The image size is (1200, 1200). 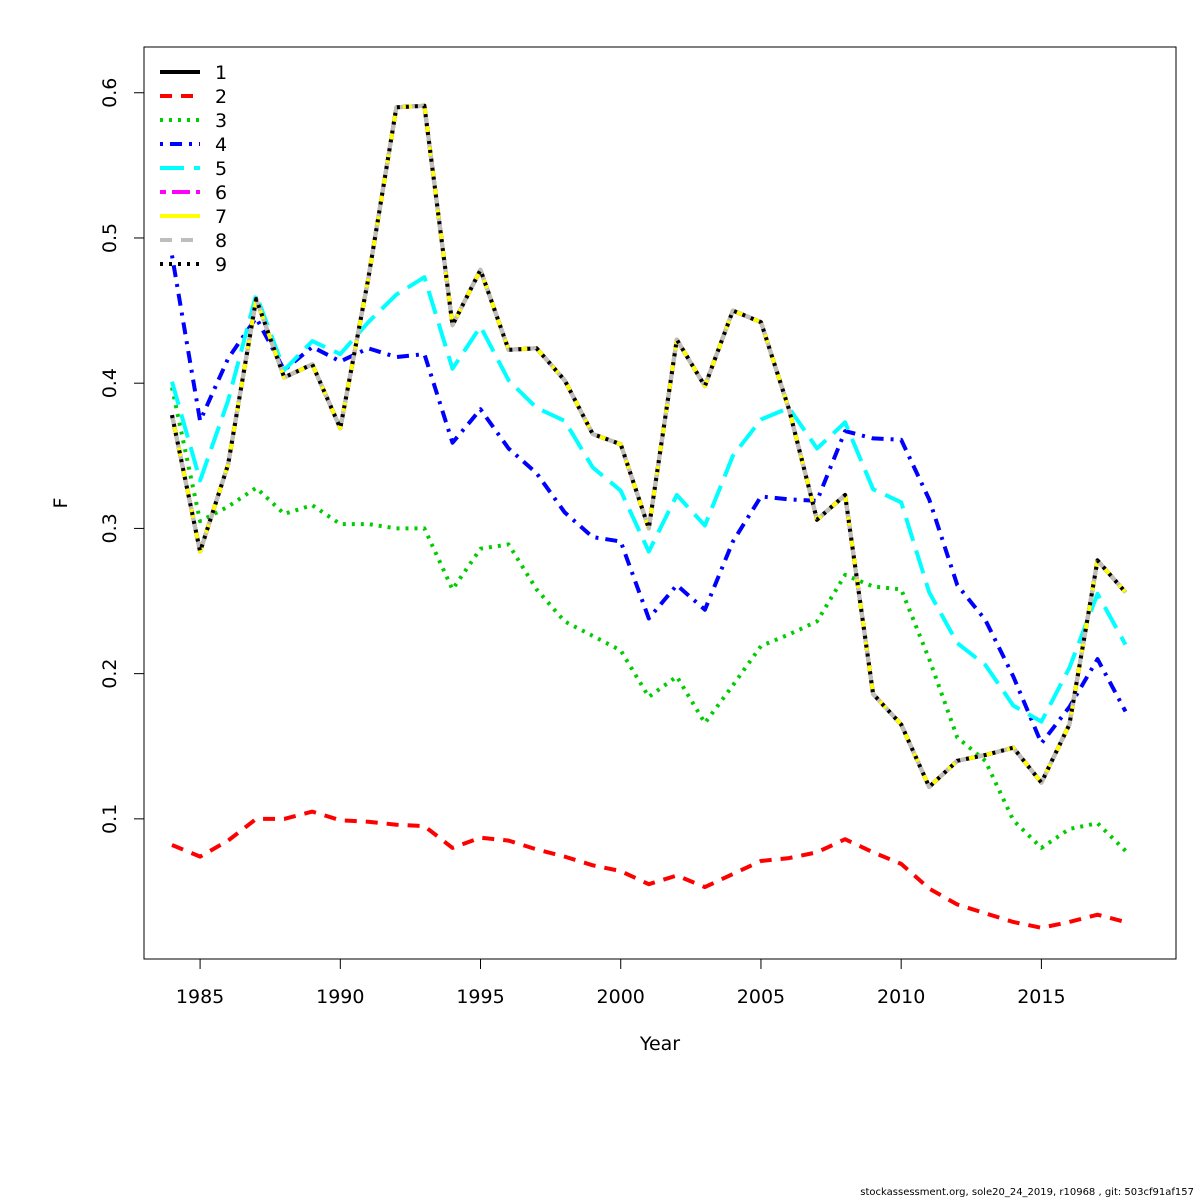 I want to click on y-axis-title: F, so click(x=61, y=503).